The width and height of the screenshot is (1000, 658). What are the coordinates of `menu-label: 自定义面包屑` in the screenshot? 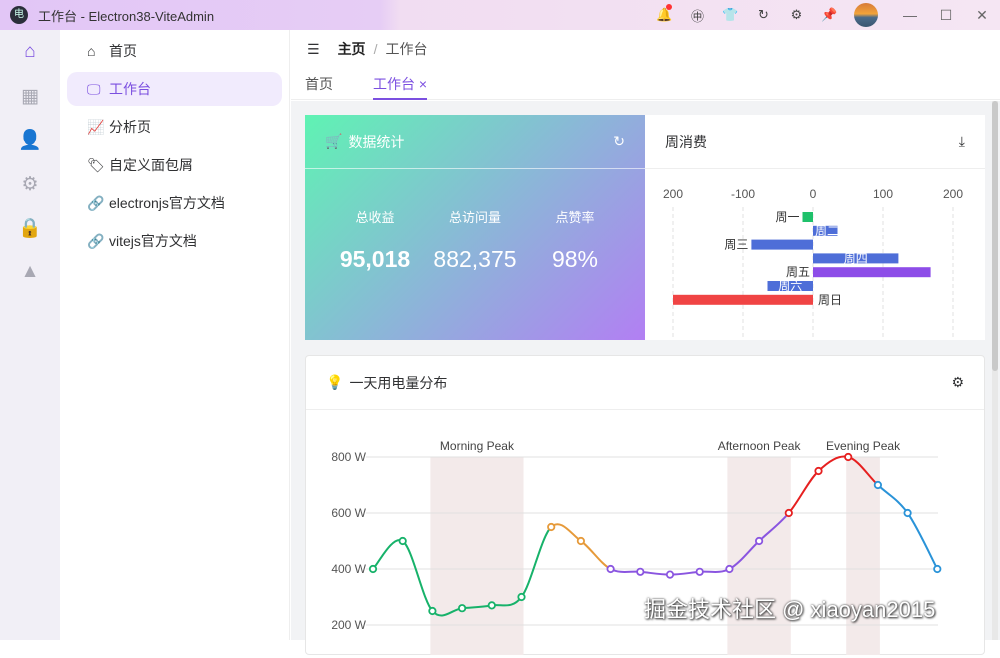 It's located at (151, 165).